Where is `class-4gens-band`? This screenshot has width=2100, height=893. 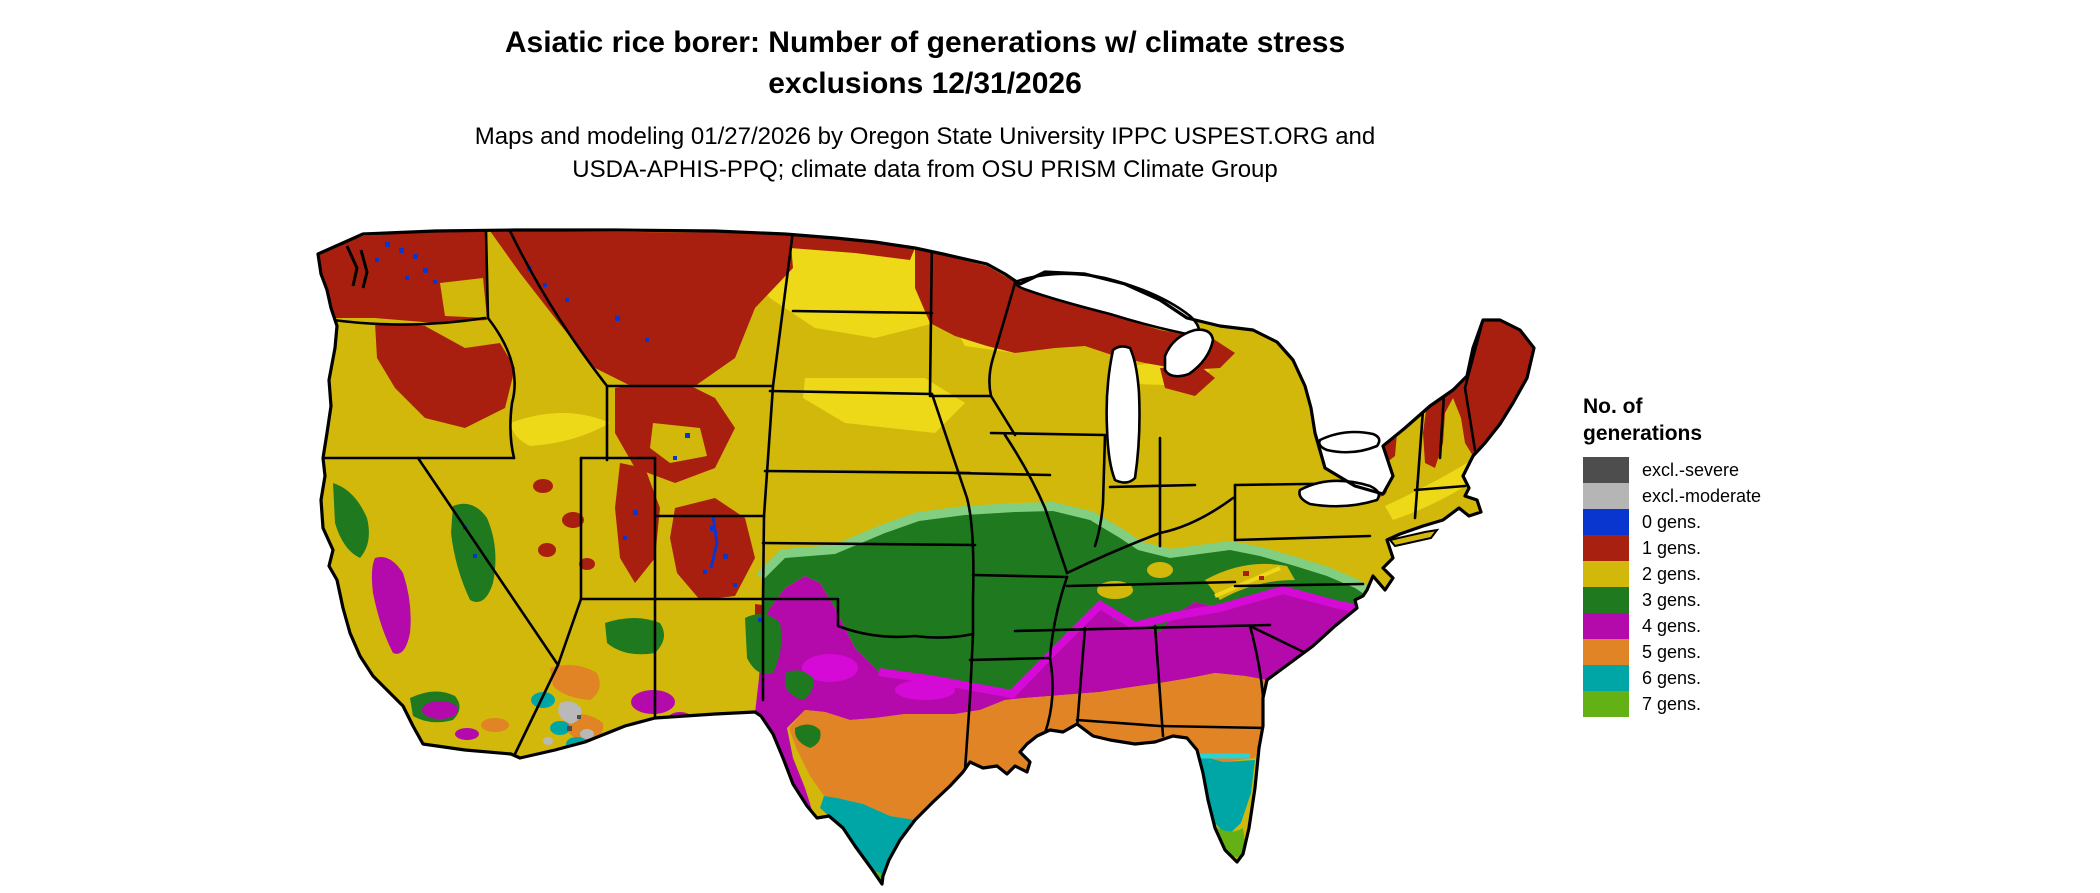
class-4gens-band is located at coordinates (1056, 698).